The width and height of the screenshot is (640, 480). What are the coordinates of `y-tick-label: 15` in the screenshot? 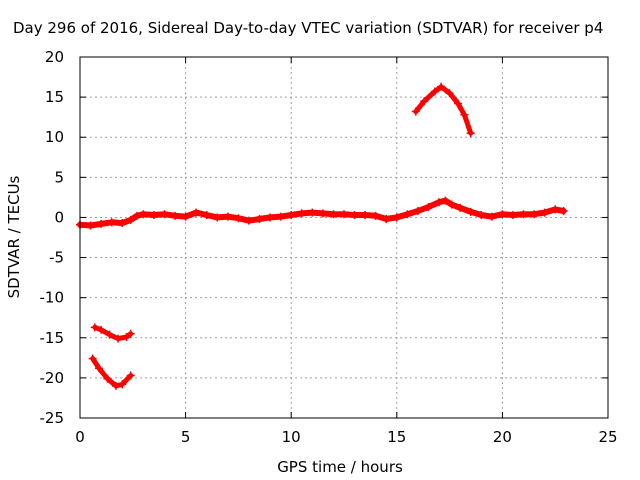 It's located at (54, 97).